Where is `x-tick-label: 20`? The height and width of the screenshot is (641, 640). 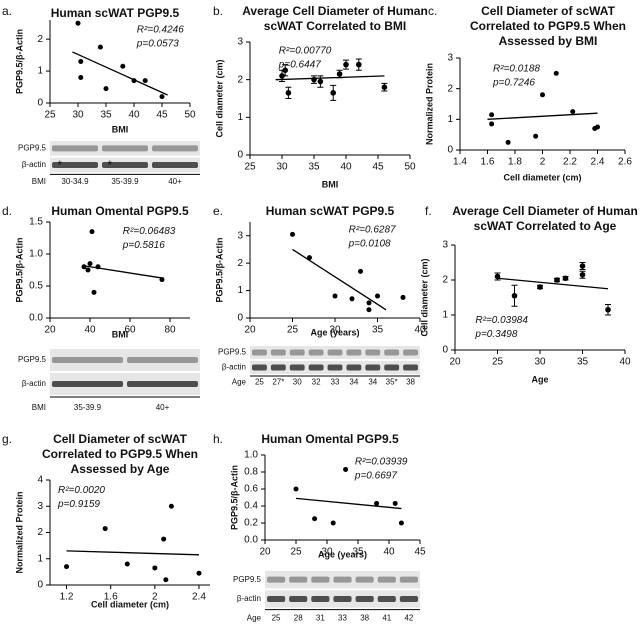
x-tick-label: 20 is located at coordinates (250, 330).